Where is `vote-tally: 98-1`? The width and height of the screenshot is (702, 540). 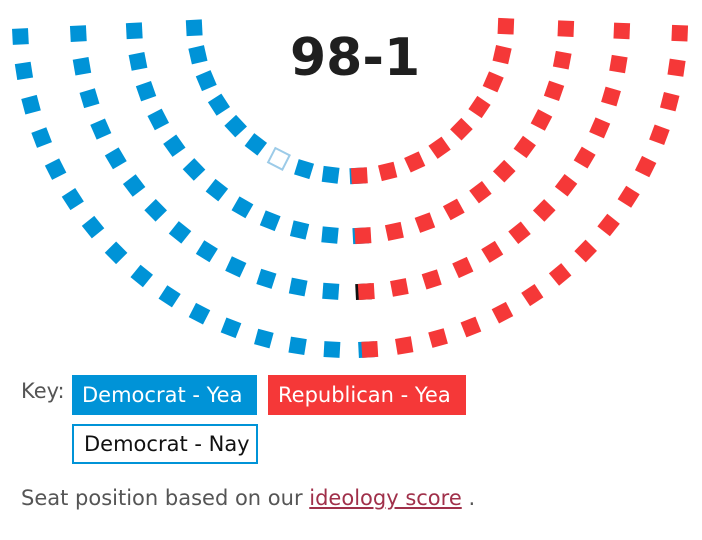
vote-tally: 98-1 is located at coordinates (355, 58).